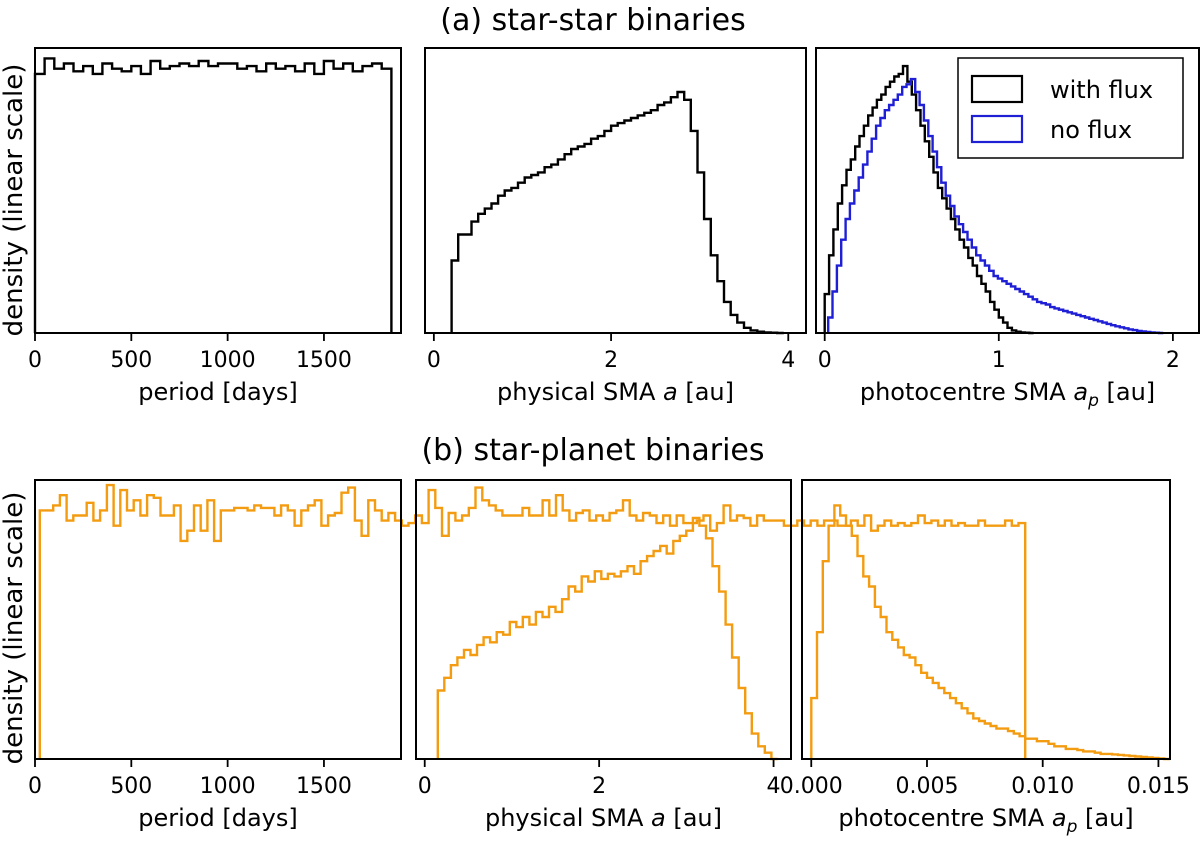 The image size is (1200, 841). What do you see at coordinates (599, 786) in the screenshot?
I see `x-tick-label-b2-1: 2` at bounding box center [599, 786].